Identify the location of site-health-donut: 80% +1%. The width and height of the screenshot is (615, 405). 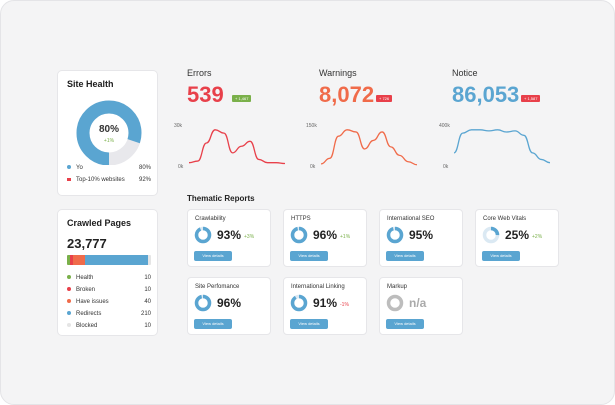
(109, 132).